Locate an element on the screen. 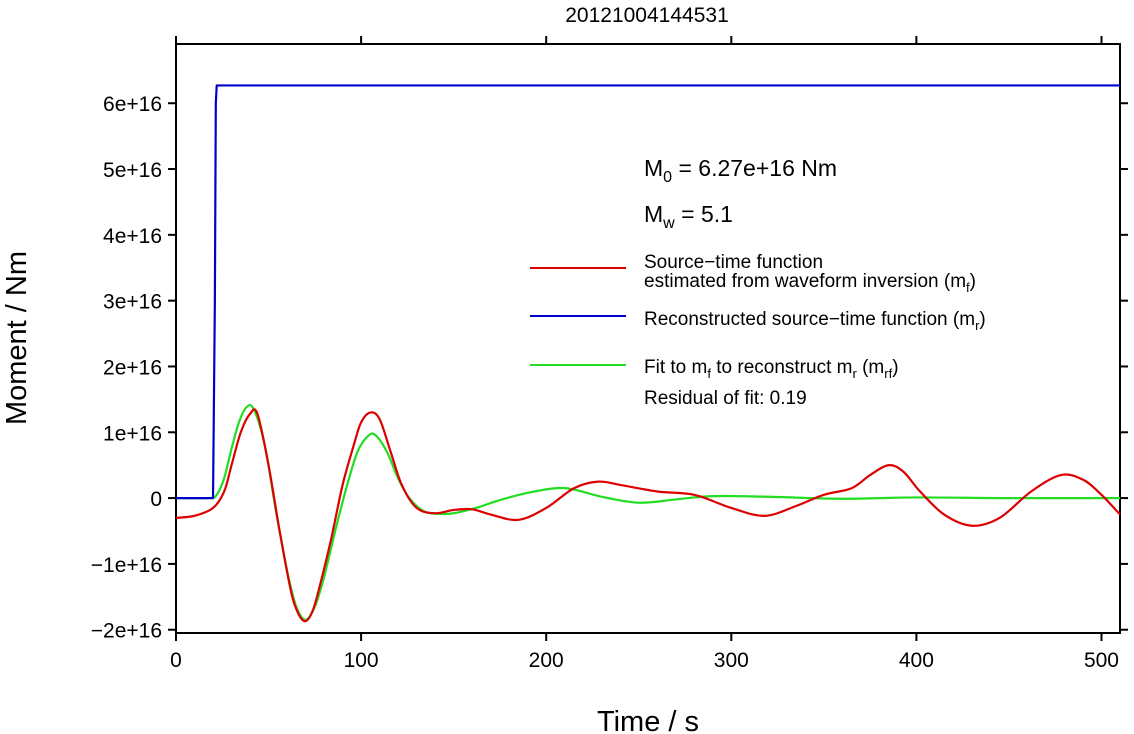 Image resolution: width=1134 pixels, height=734 pixels. m0-annotation: M0 = 6.27e+16 Nm is located at coordinates (740, 170).